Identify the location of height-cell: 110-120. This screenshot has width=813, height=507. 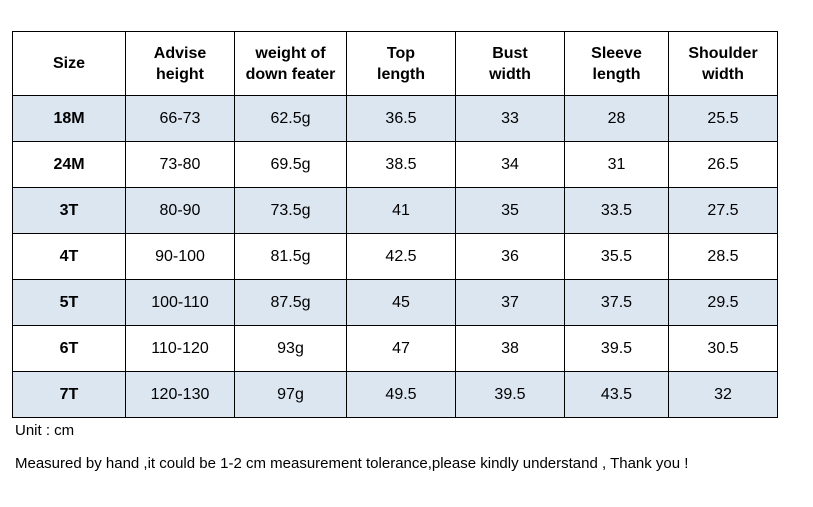
(180, 348).